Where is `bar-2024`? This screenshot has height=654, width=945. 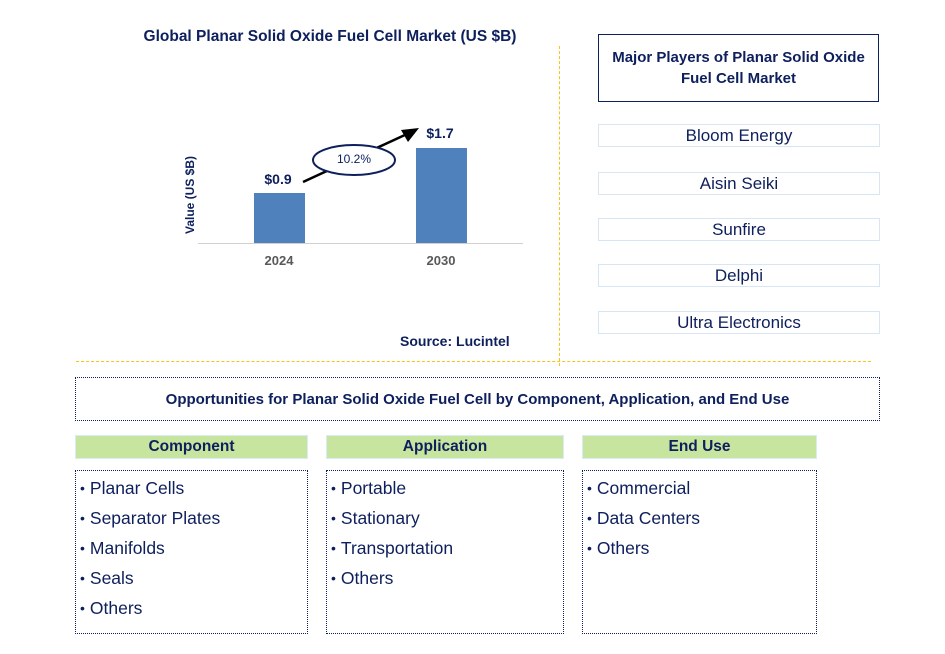 bar-2024 is located at coordinates (279, 218).